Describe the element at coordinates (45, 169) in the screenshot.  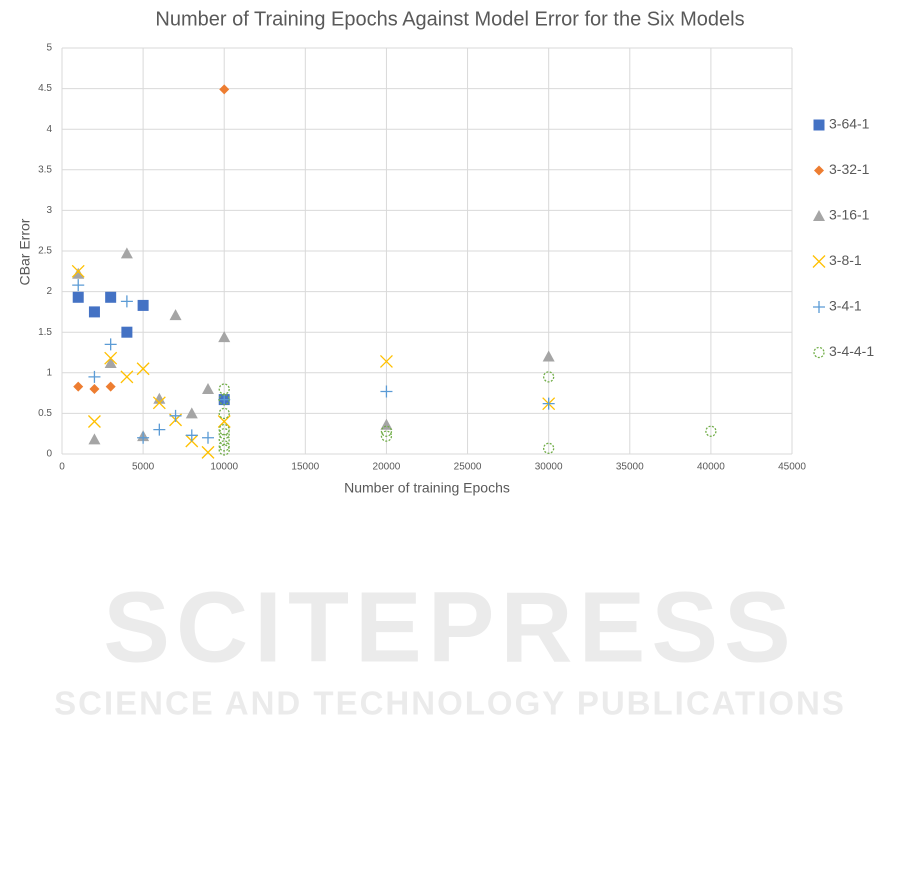
I see `y-tick-label: 3.5` at that location.